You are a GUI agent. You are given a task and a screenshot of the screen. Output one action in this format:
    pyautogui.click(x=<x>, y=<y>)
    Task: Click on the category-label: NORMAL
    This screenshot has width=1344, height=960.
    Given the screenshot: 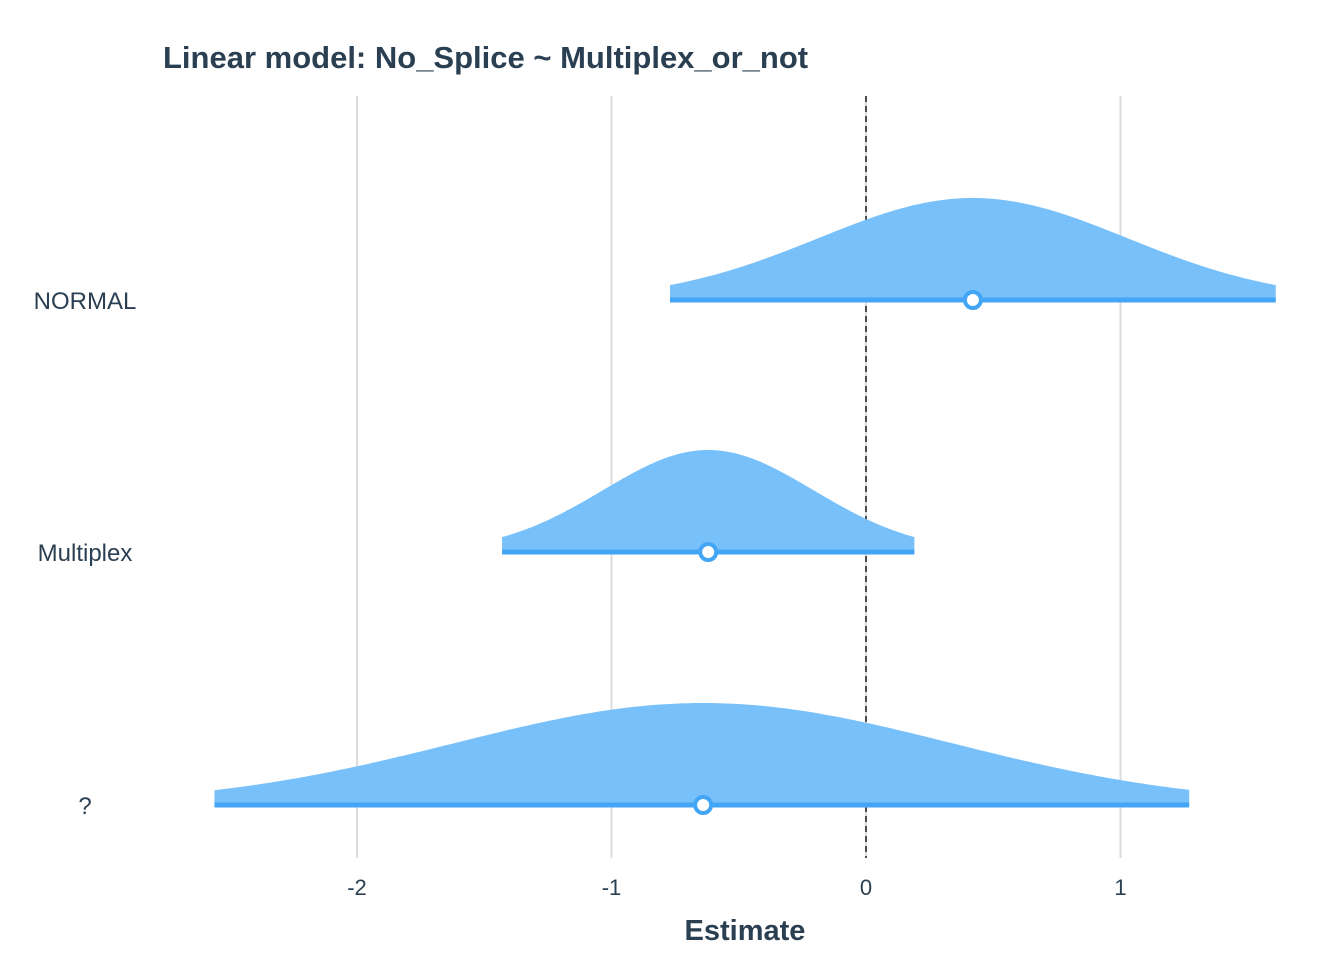 What is the action you would take?
    pyautogui.click(x=85, y=301)
    